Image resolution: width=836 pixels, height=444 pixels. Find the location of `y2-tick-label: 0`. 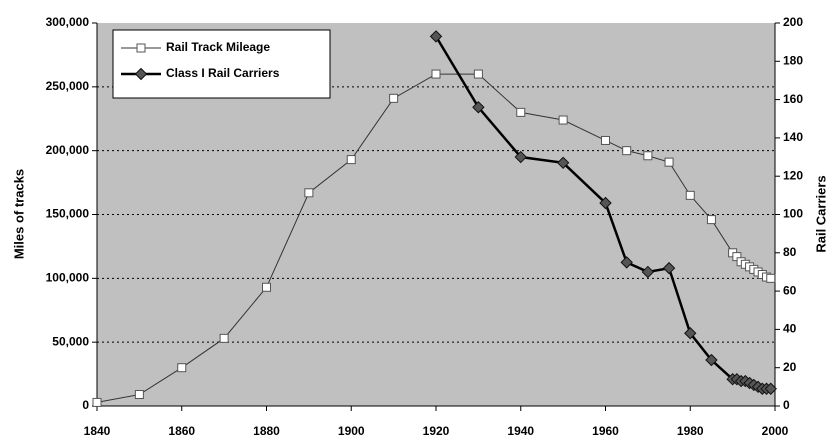

y2-tick-label: 0 is located at coordinates (786, 405).